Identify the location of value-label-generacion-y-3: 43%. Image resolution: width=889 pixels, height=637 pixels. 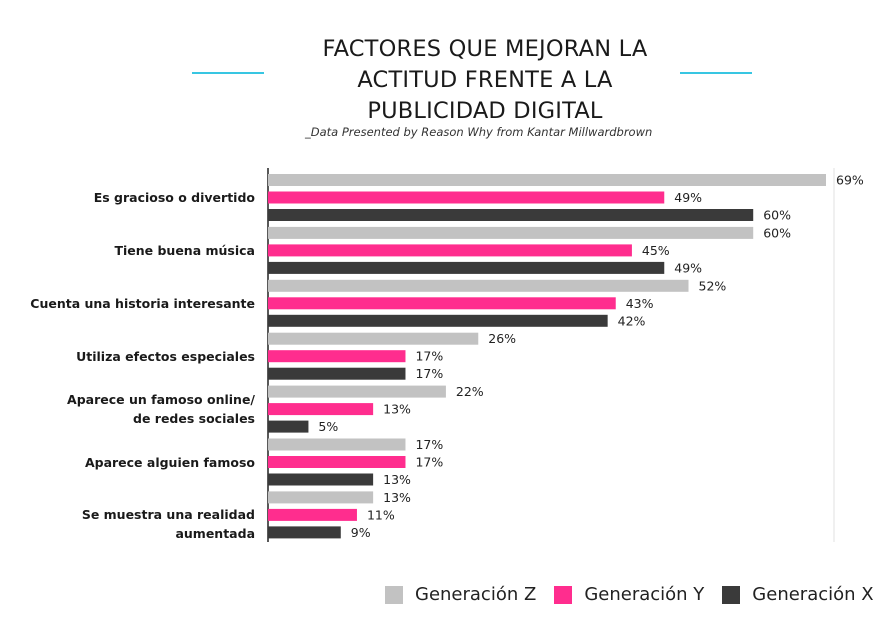
(640, 303).